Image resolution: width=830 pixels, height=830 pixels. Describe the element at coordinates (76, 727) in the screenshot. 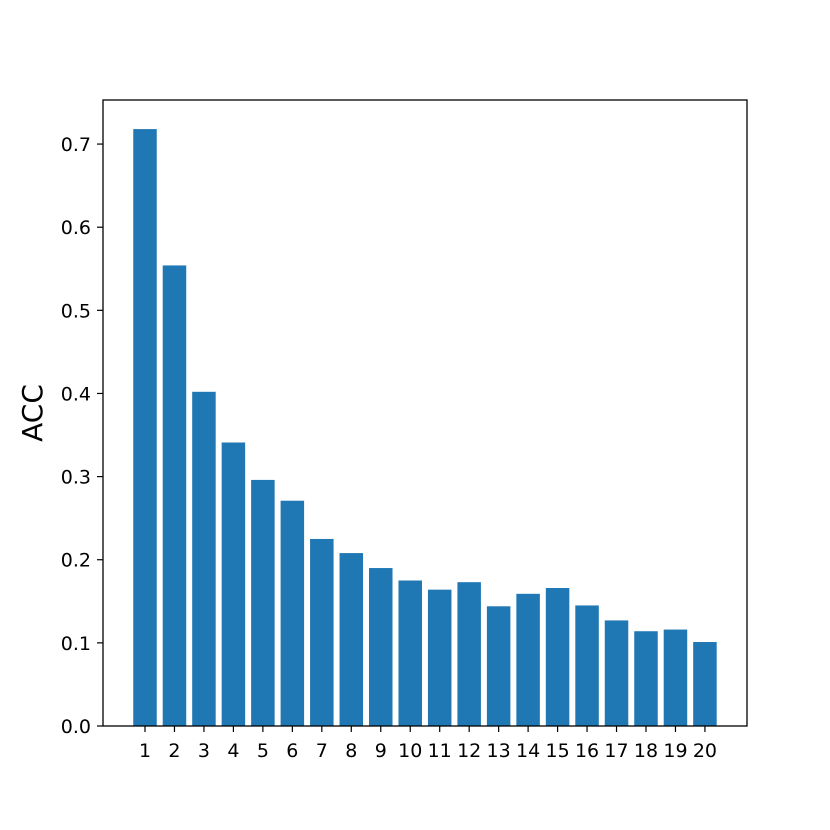

I see `y-tick-label: 0.0` at that location.